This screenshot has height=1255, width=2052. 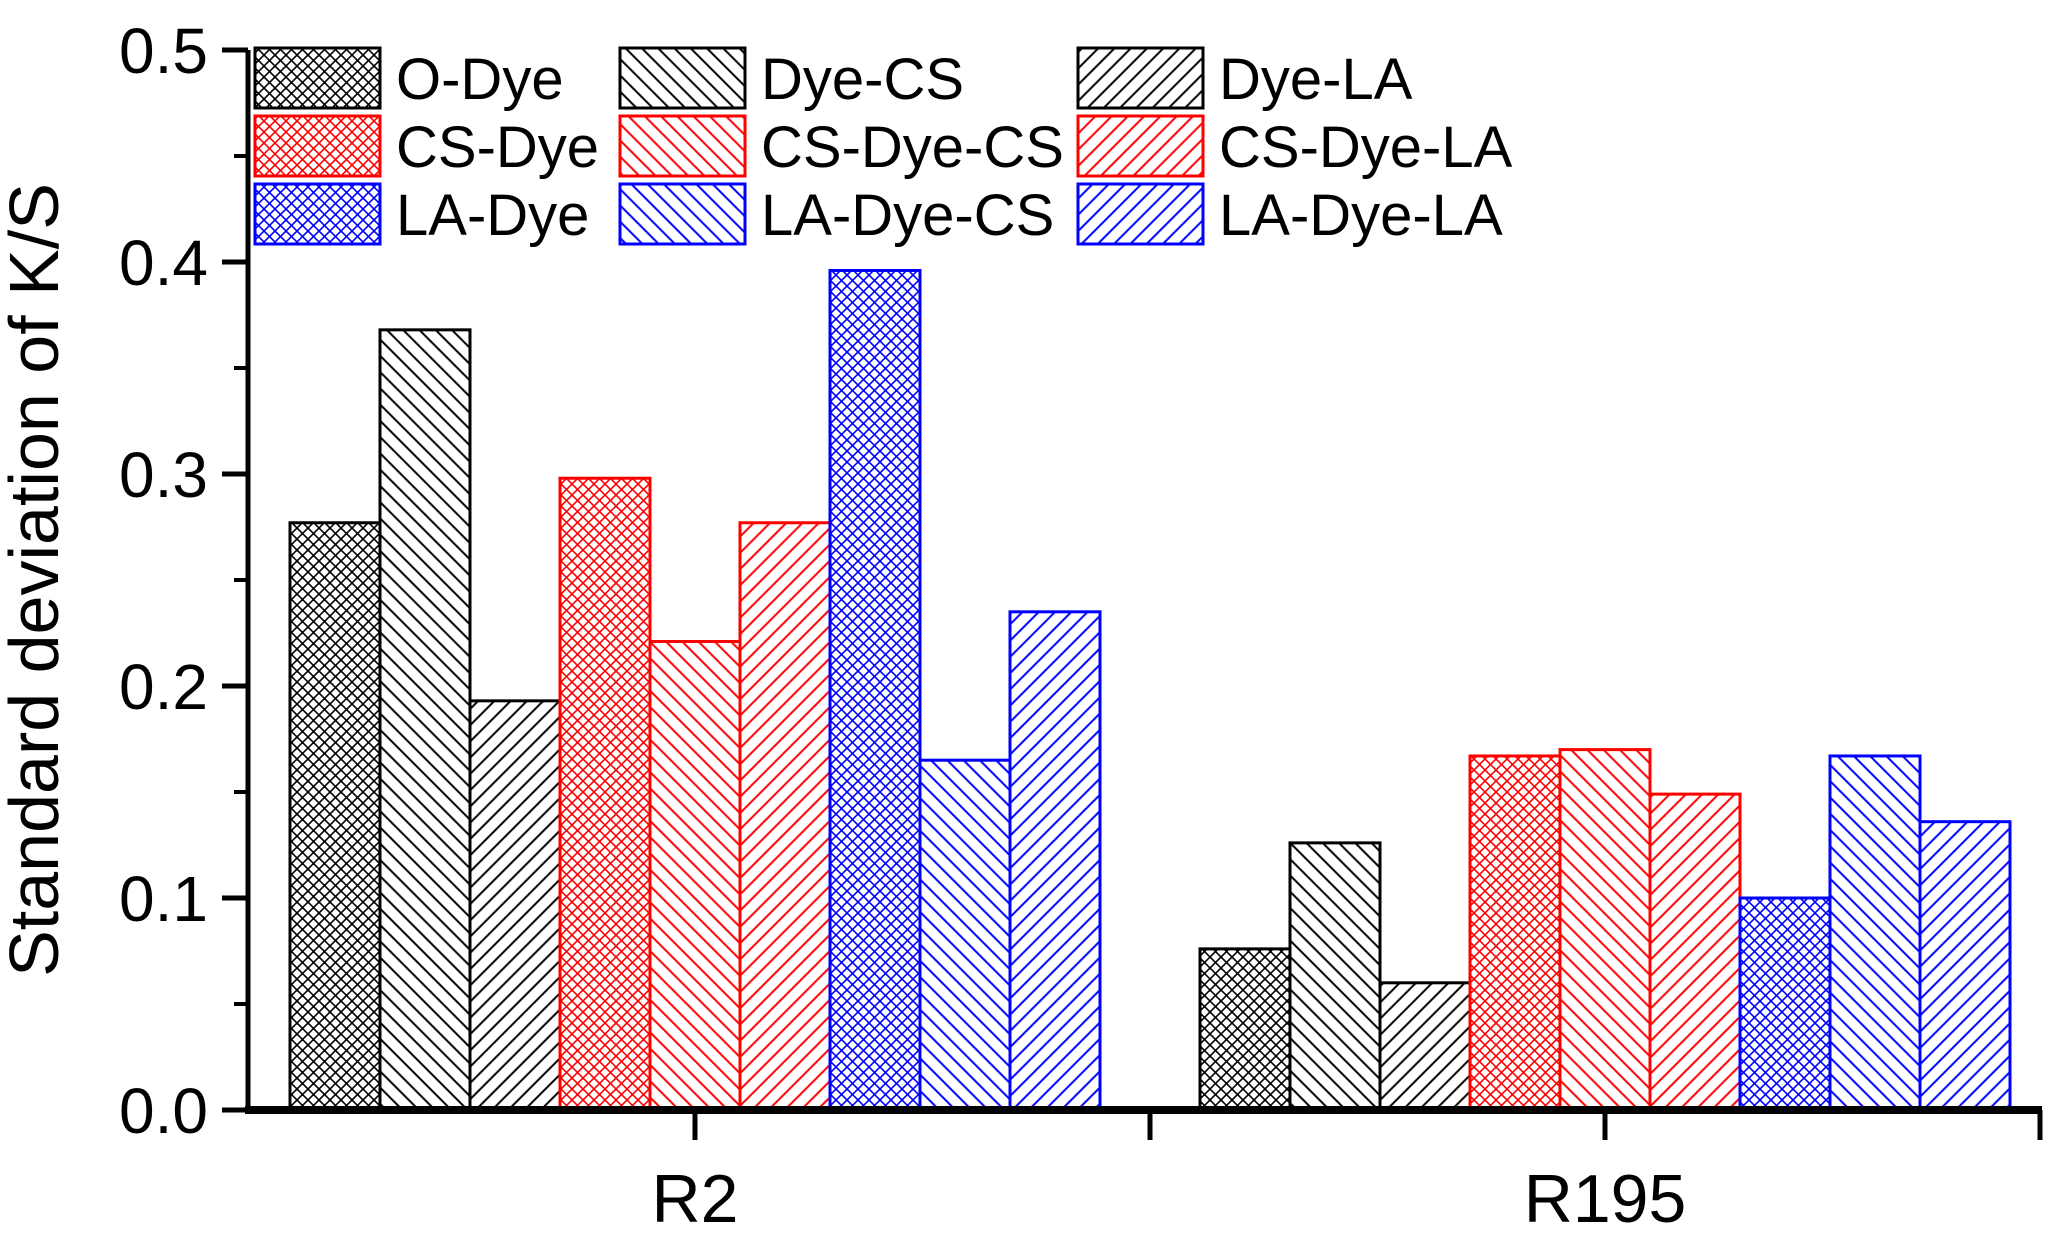 I want to click on legend-swatch-Dye-CS, so click(x=682, y=78).